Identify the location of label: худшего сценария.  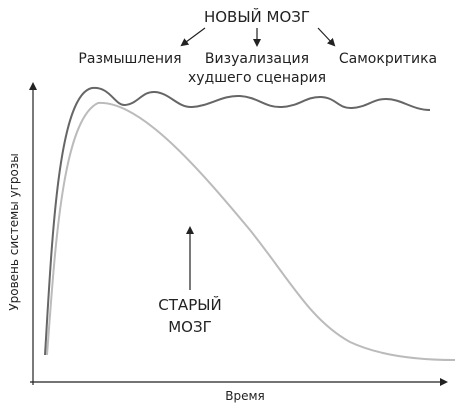
(257, 78).